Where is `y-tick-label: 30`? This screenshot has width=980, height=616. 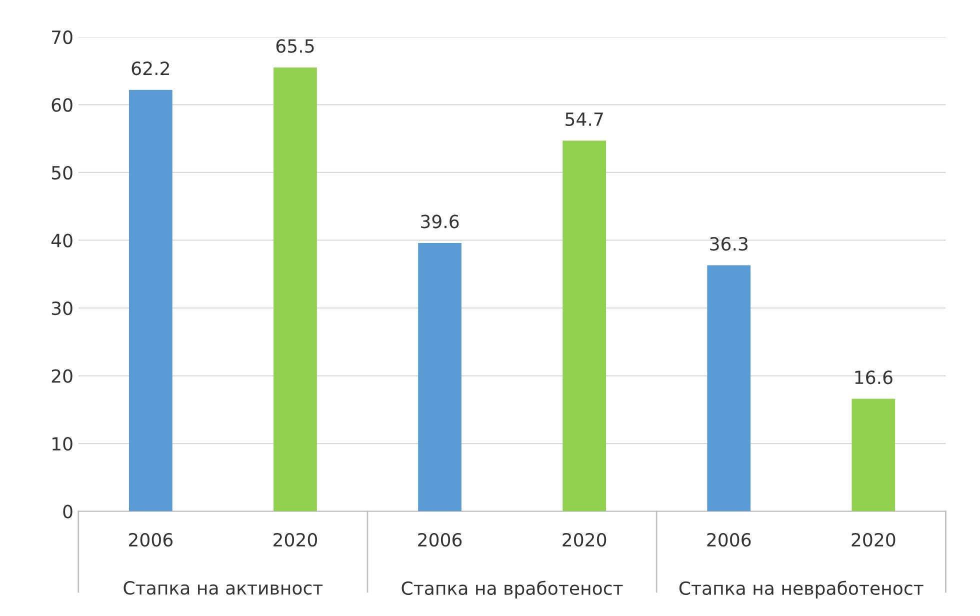 y-tick-label: 30 is located at coordinates (62, 308).